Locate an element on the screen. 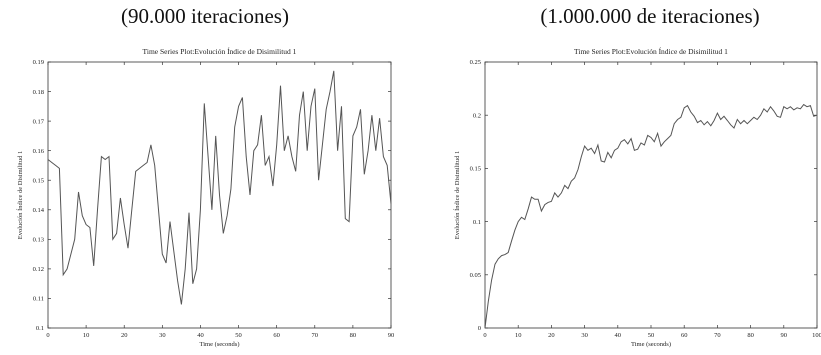 This screenshot has width=821, height=355. y-tick-label: 0.18 is located at coordinates (38, 92).